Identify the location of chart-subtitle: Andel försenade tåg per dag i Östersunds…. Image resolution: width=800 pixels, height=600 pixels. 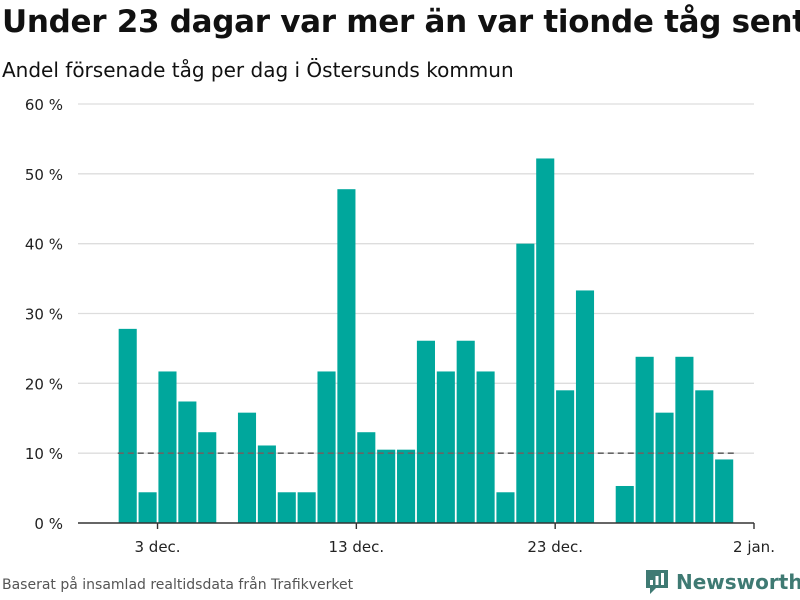
(258, 70).